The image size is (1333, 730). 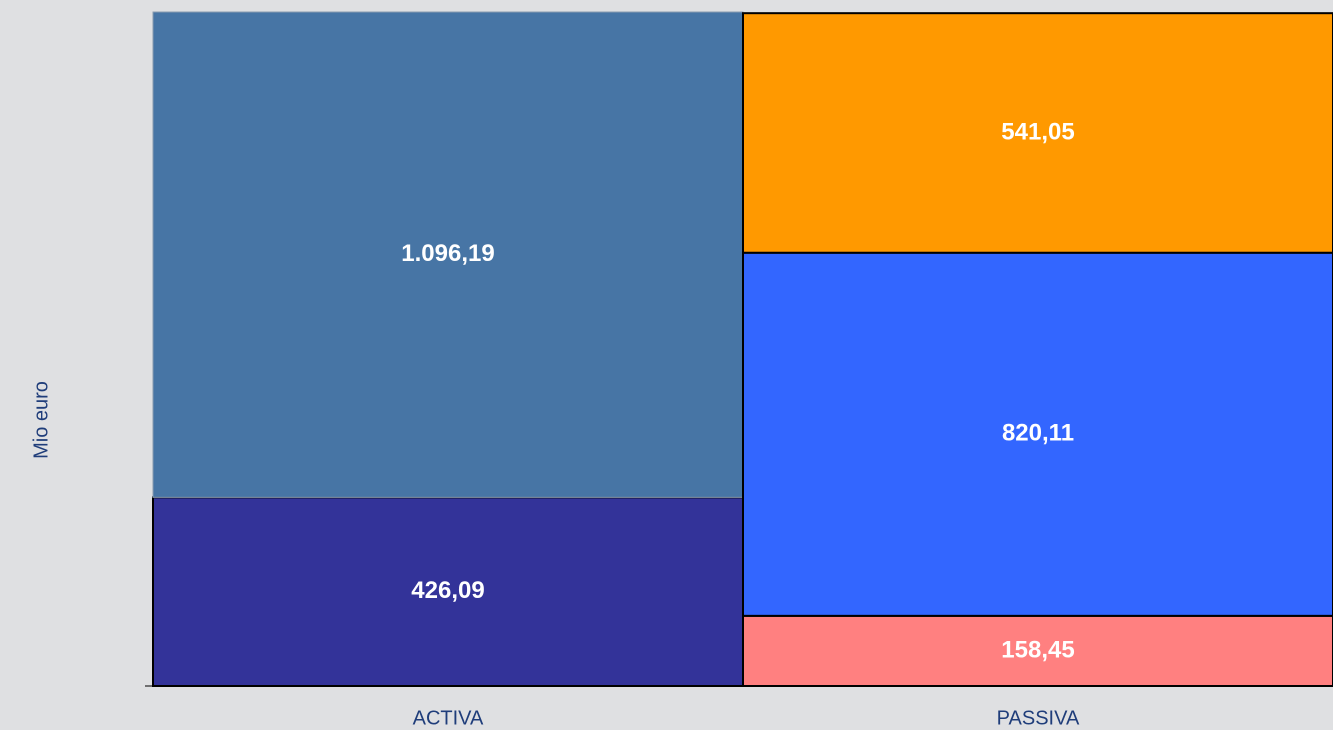 What do you see at coordinates (448, 718) in the screenshot?
I see `x-tick-label: ACTIVA` at bounding box center [448, 718].